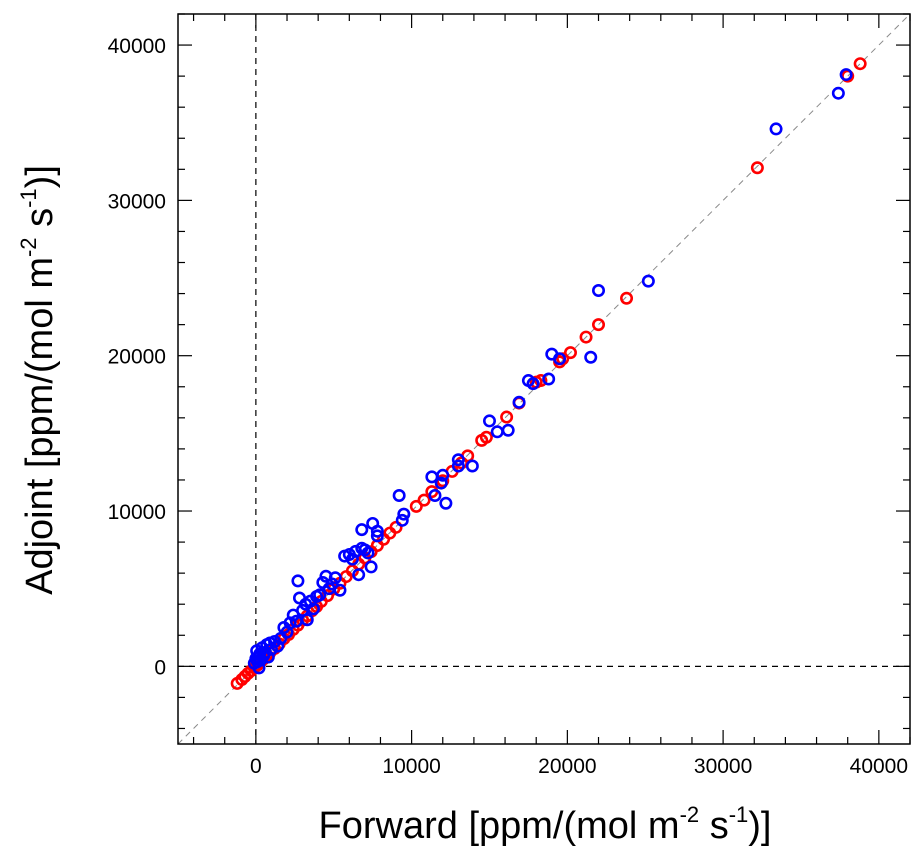  What do you see at coordinates (137, 46) in the screenshot?
I see `y-tick-label: 40000` at bounding box center [137, 46].